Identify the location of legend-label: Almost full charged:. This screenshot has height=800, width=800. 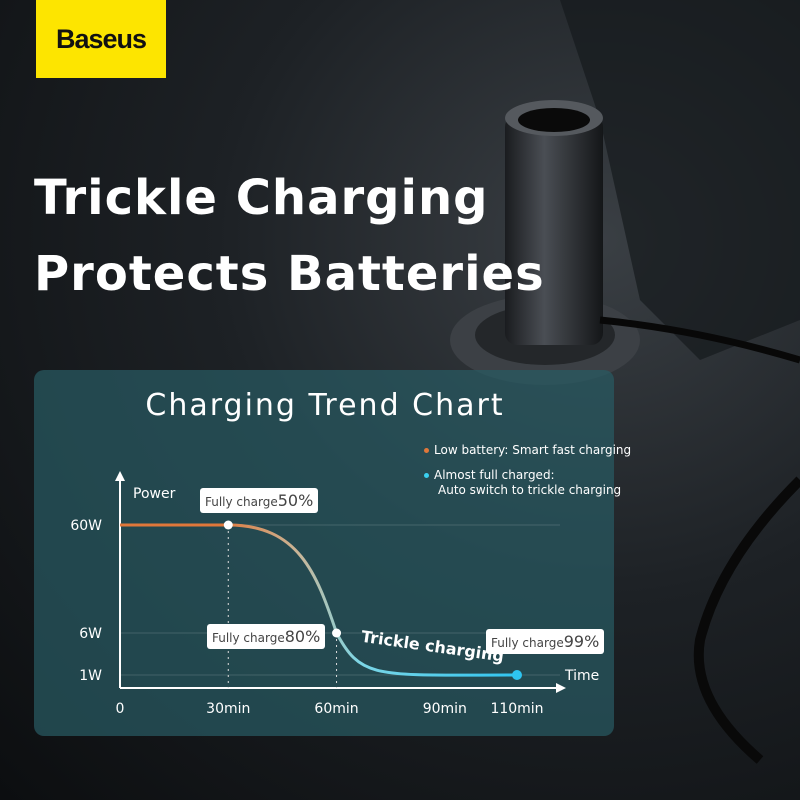
(494, 475).